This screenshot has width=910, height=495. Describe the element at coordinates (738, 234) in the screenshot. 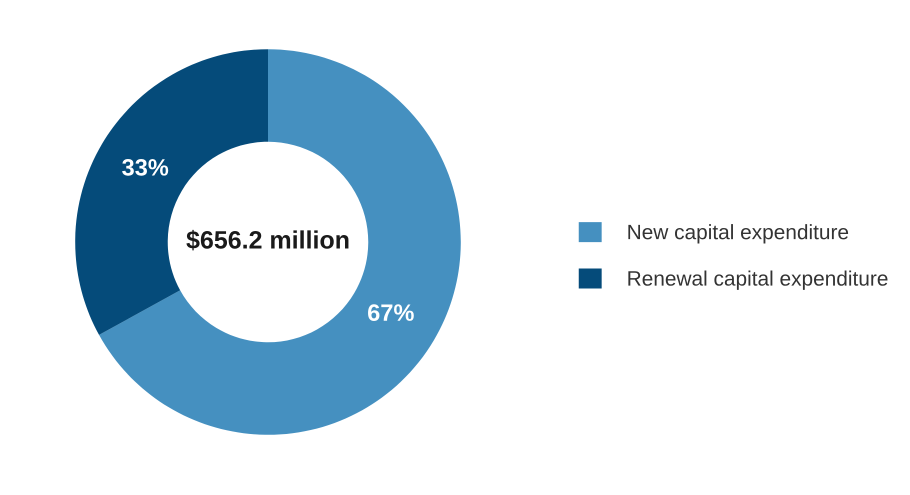

I see `legend-label: New capital expenditure` at that location.